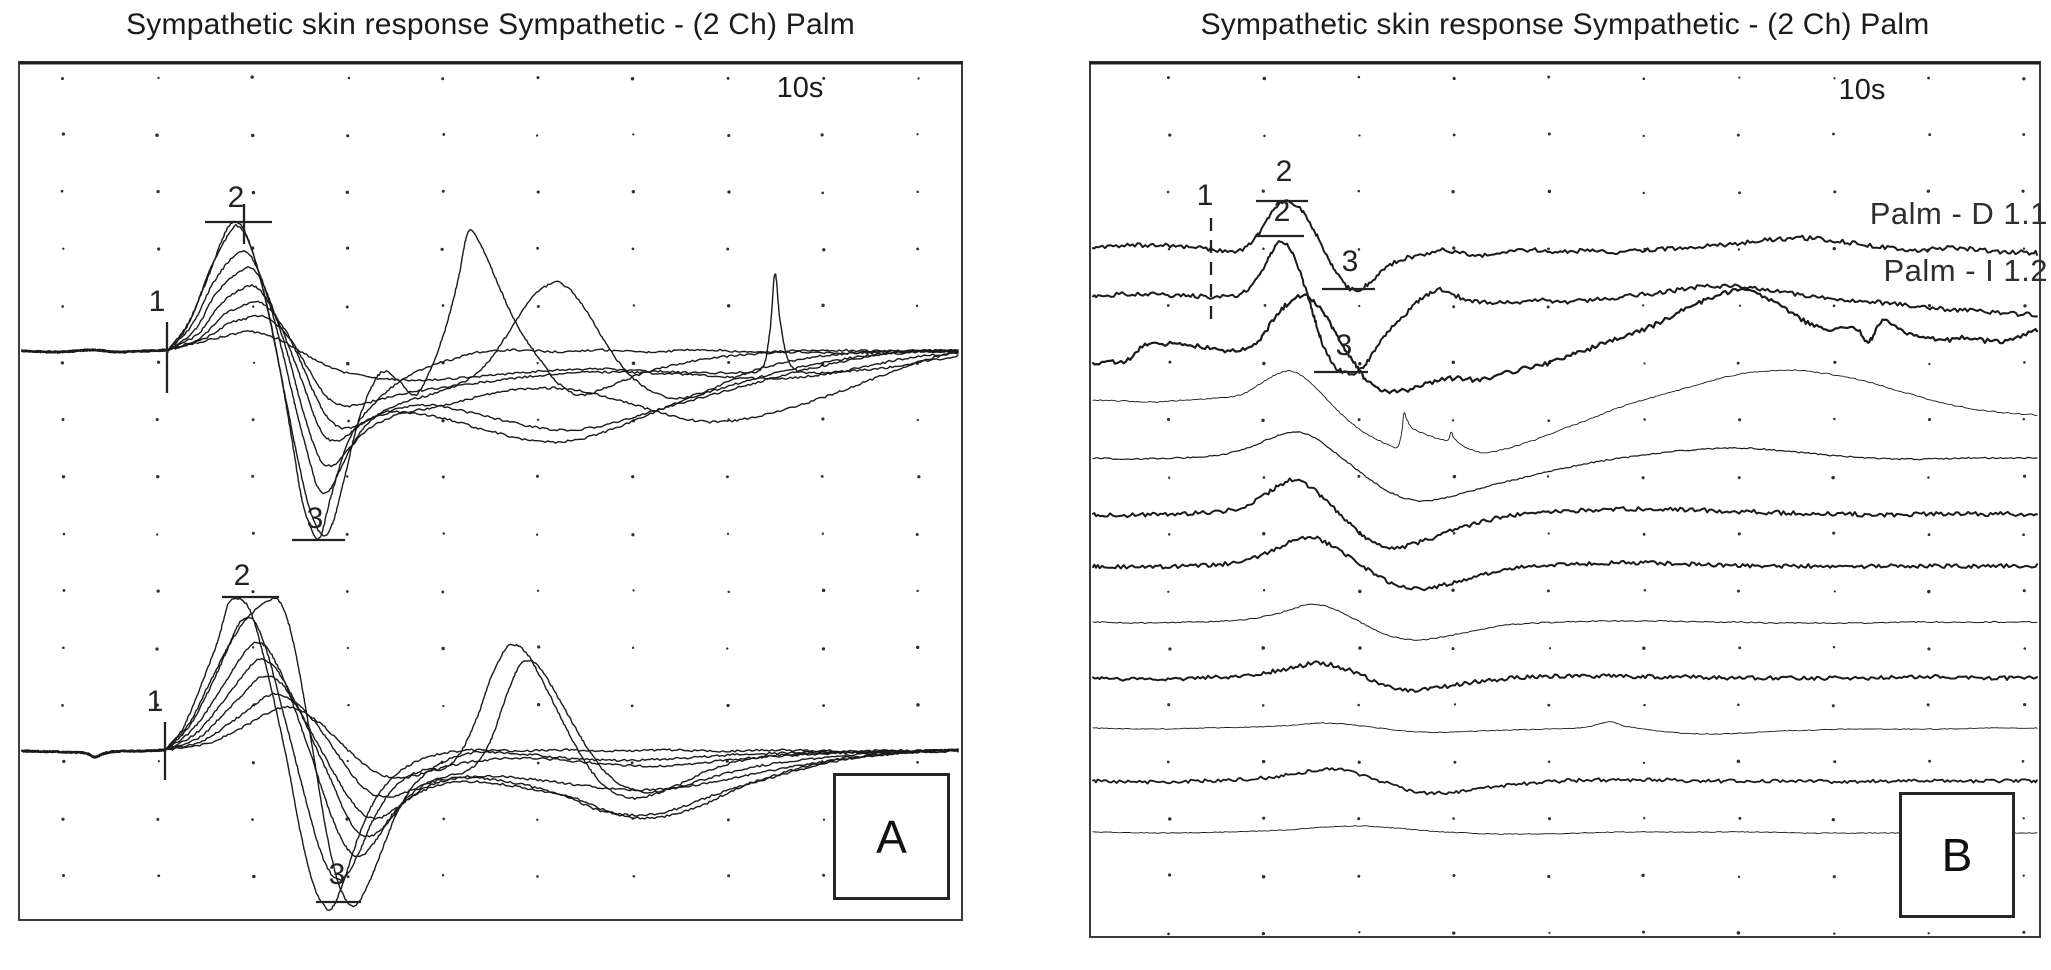  What do you see at coordinates (236, 197) in the screenshot?
I see `marker-label: 2` at bounding box center [236, 197].